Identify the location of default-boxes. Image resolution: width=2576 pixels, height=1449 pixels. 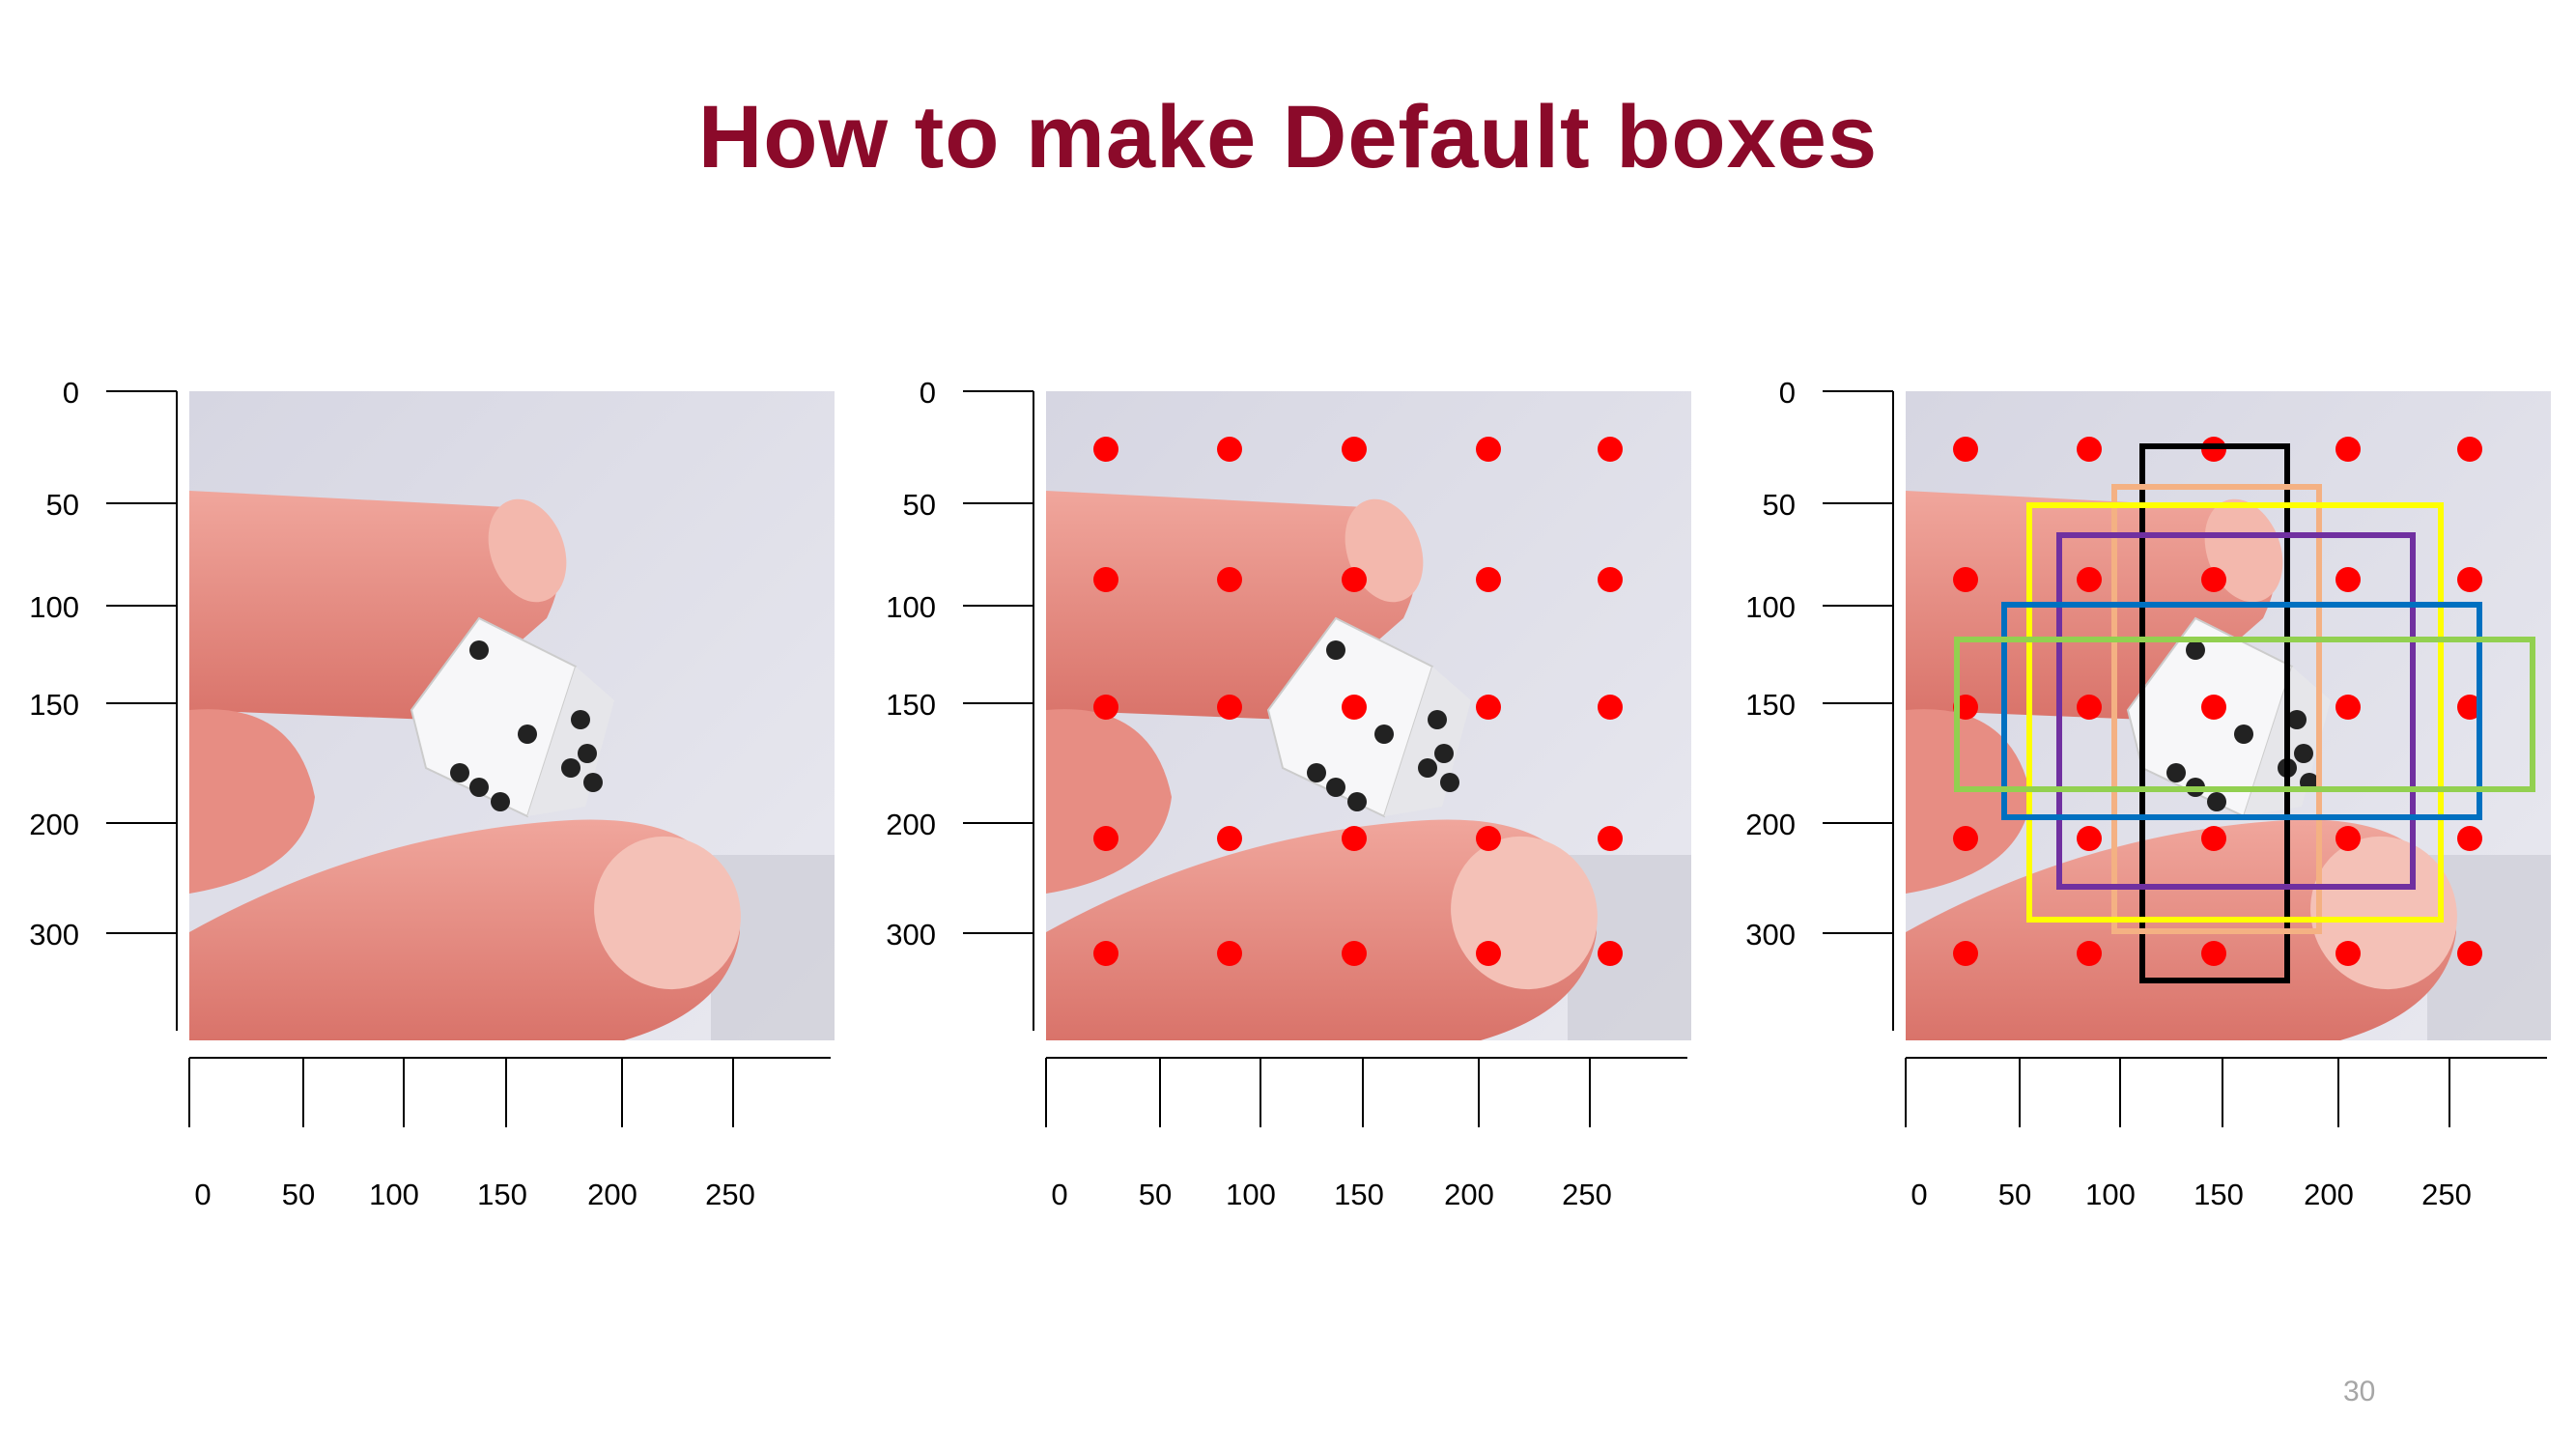
(2244, 713).